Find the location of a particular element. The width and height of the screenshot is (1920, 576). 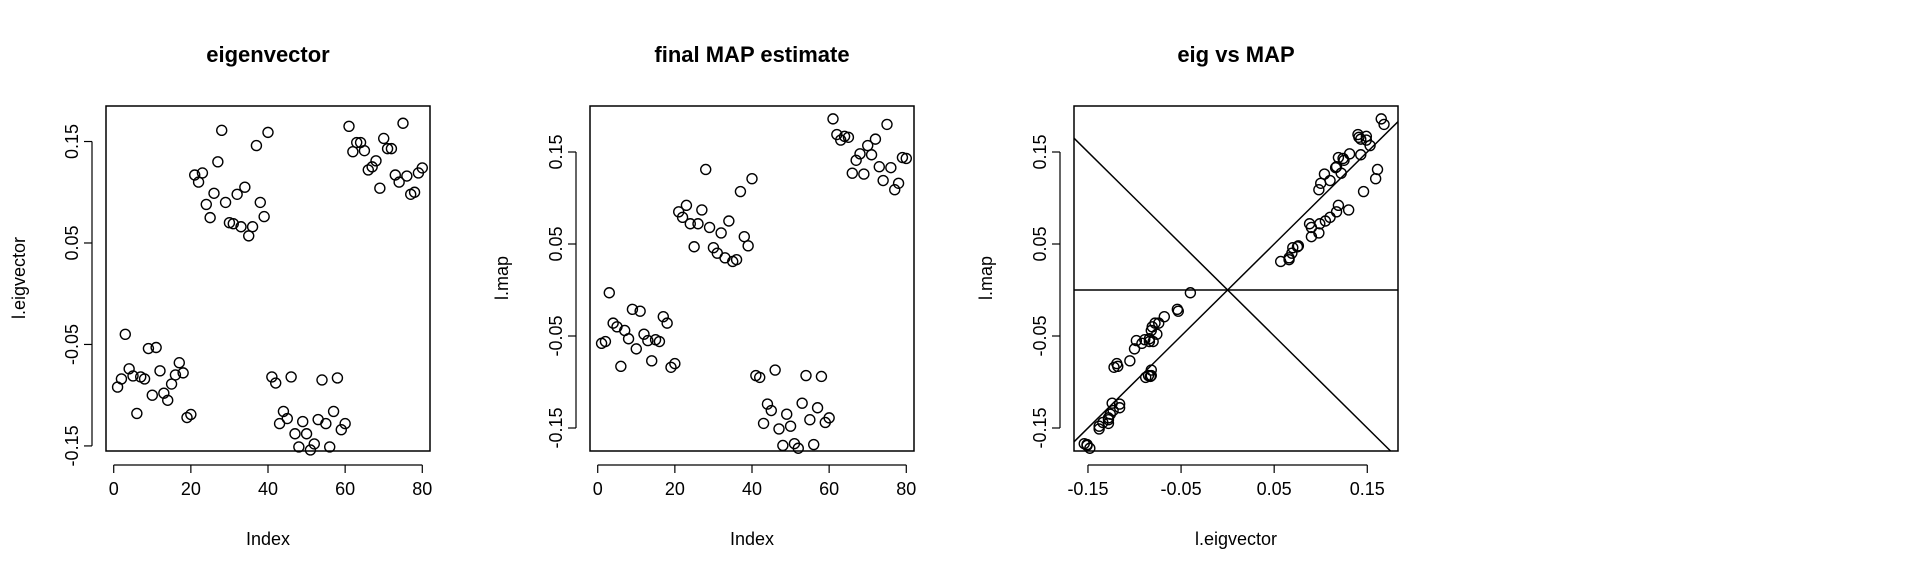

y-tick-label: -0.05 is located at coordinates (556, 335).